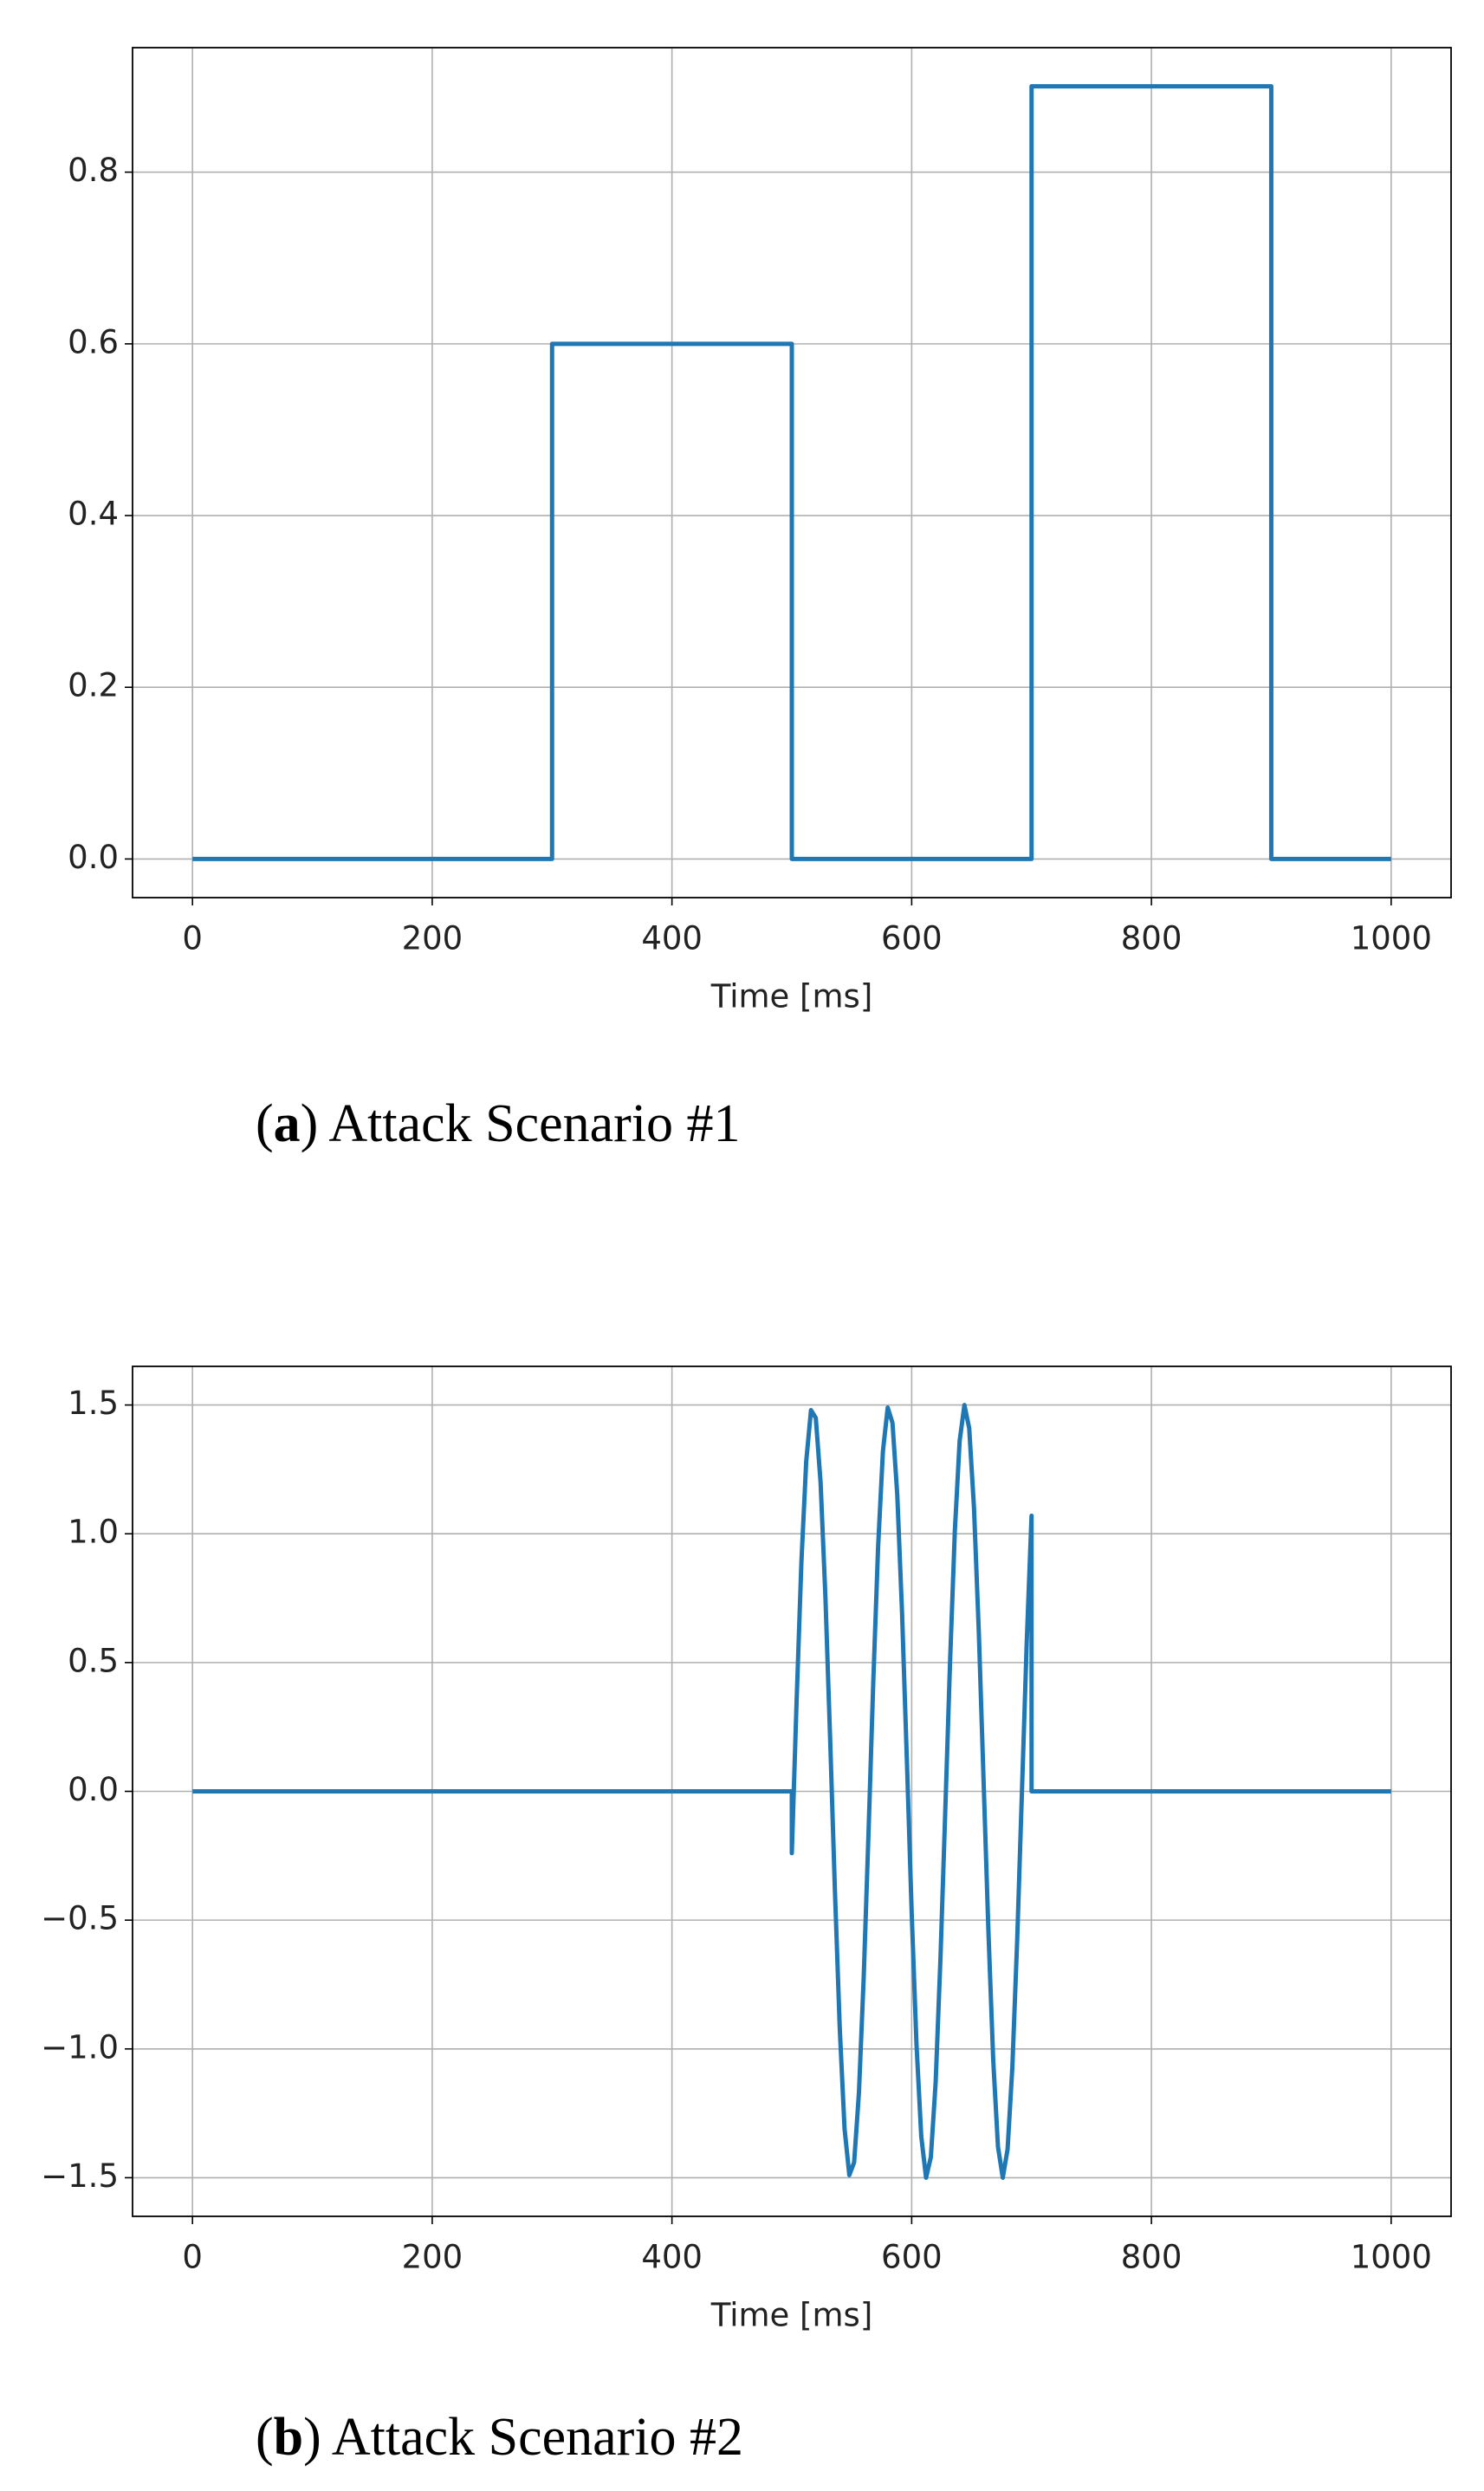 Image resolution: width=1484 pixels, height=2491 pixels. I want to click on y-tick-label: 1.5, so click(93, 1403).